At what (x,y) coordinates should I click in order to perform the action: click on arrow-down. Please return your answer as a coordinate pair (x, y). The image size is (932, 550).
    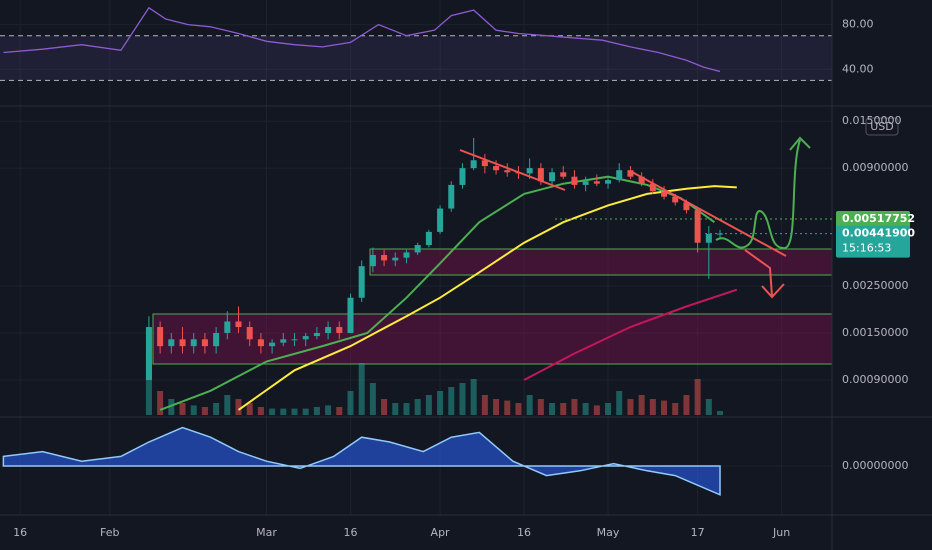
    Looking at the image, I should click on (764, 274).